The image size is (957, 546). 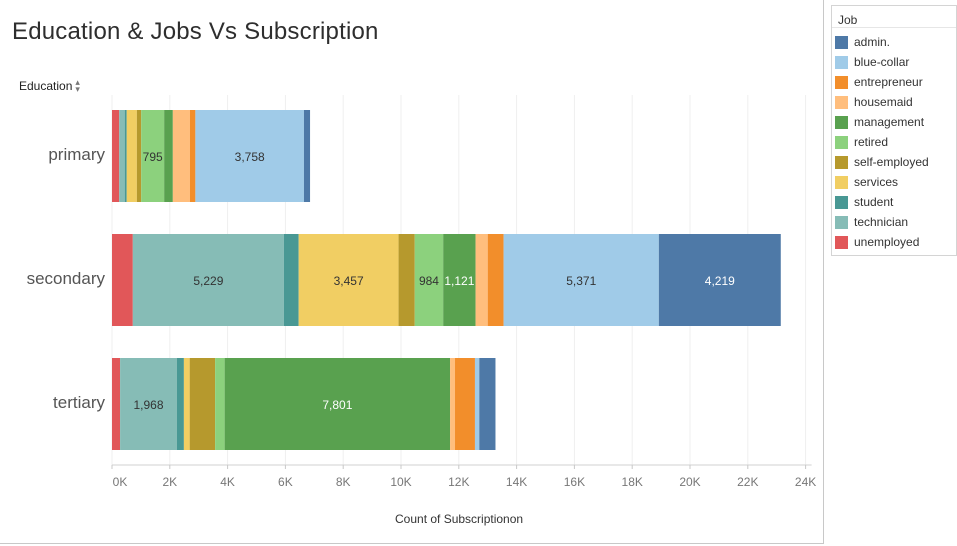 What do you see at coordinates (883, 102) in the screenshot?
I see `legend-label: housemaid` at bounding box center [883, 102].